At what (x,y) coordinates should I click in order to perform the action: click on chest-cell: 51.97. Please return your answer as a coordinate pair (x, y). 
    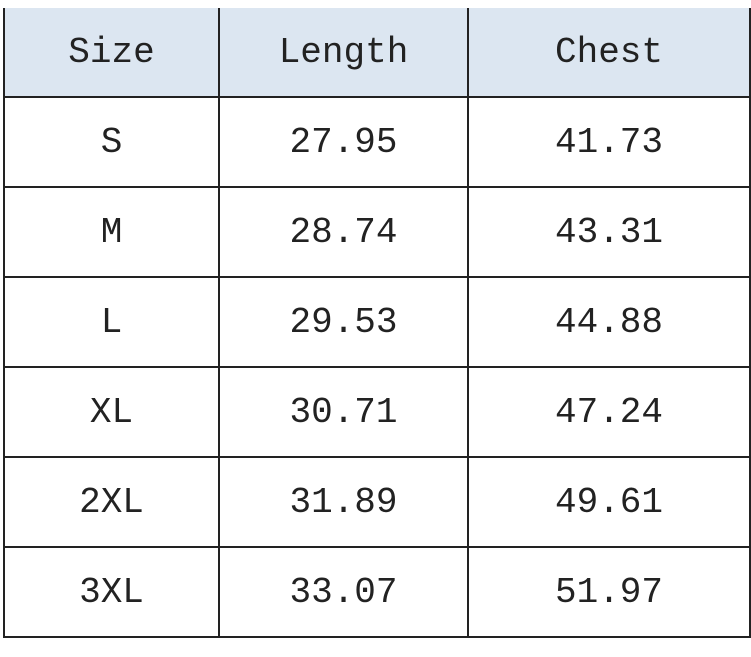
    Looking at the image, I should click on (609, 592).